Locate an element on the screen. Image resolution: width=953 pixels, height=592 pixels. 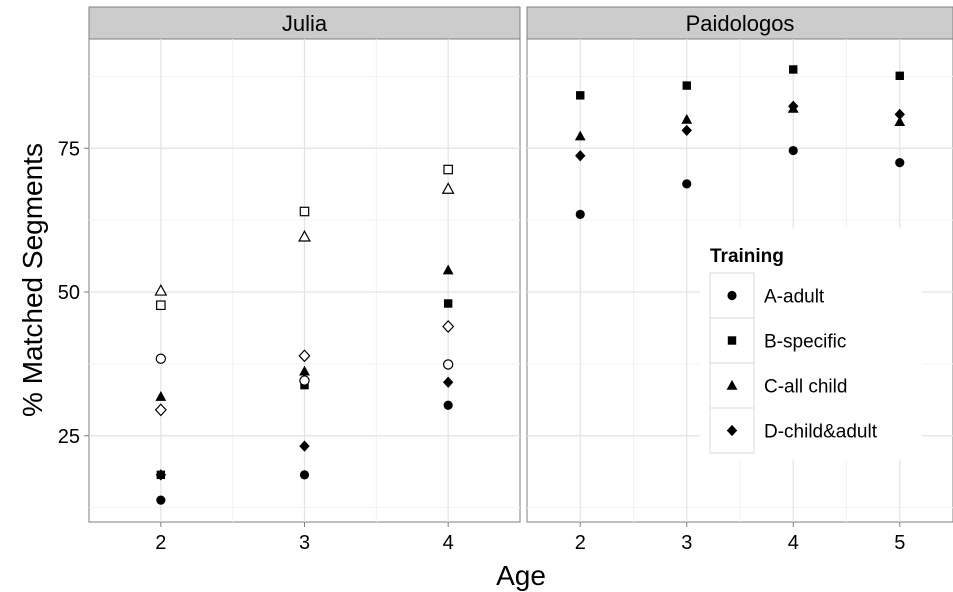
legend-label: C-all child is located at coordinates (805, 387).